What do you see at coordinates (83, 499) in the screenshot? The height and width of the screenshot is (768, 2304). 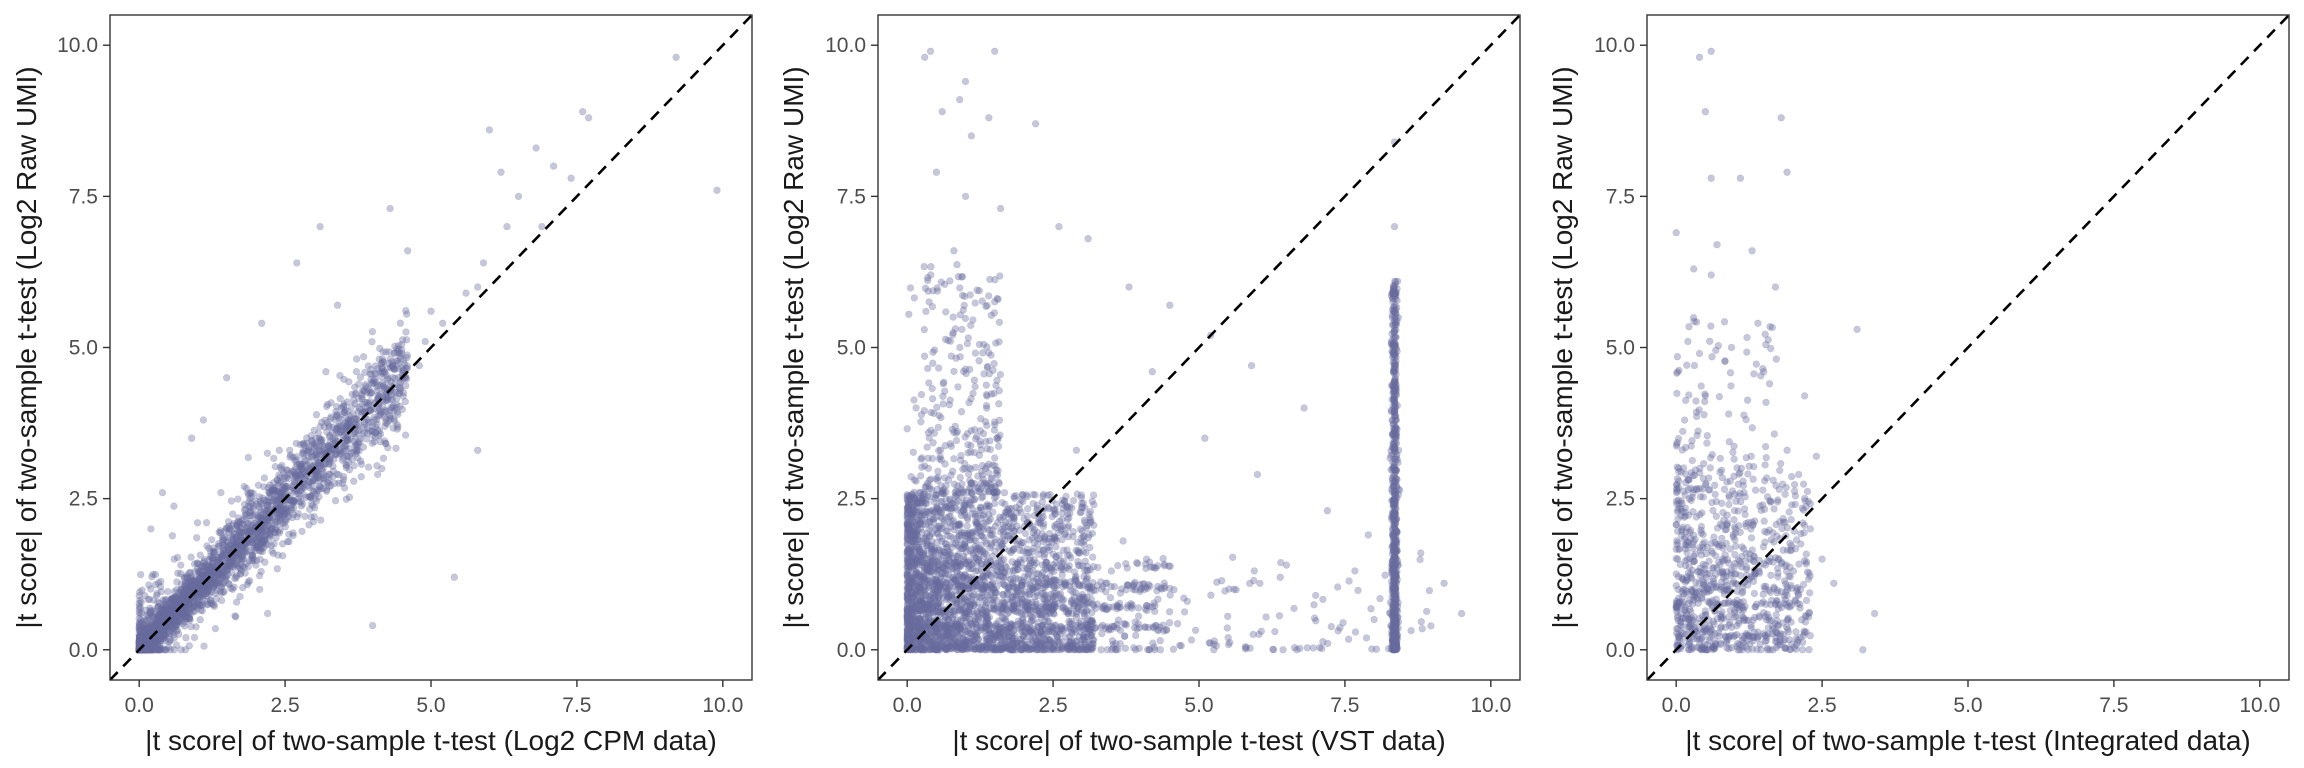 I see `y-tick-label: 2.5` at bounding box center [83, 499].